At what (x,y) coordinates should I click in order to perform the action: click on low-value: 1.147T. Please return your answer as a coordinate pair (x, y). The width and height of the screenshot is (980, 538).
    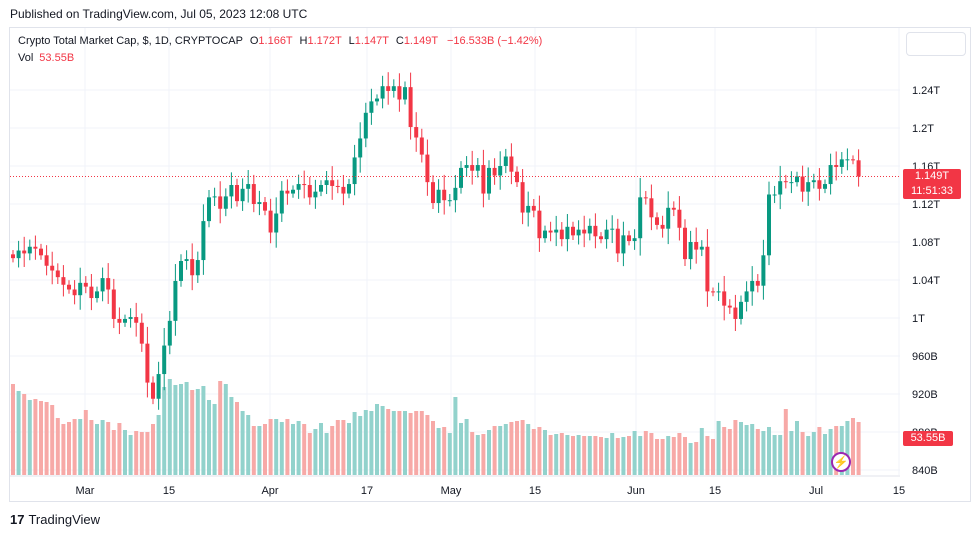
    Looking at the image, I should click on (371, 41).